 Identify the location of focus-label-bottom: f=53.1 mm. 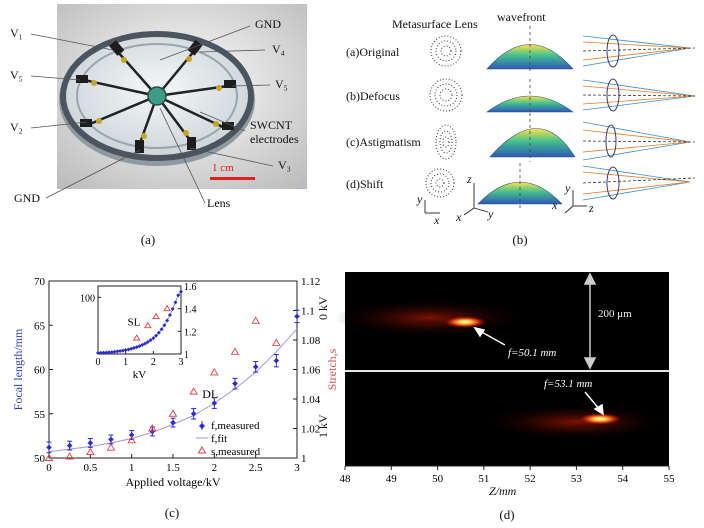
(568, 384).